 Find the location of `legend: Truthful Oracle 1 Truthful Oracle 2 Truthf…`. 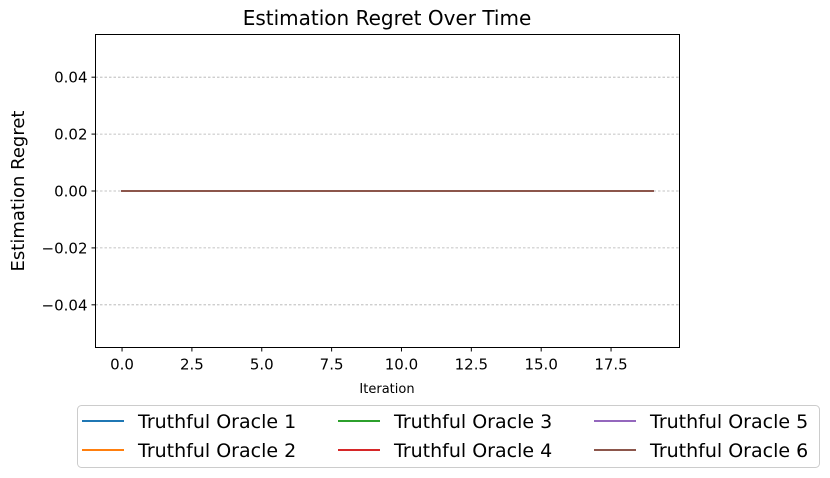

legend: Truthful Oracle 1 Truthful Oracle 2 Truthf… is located at coordinates (448, 436).